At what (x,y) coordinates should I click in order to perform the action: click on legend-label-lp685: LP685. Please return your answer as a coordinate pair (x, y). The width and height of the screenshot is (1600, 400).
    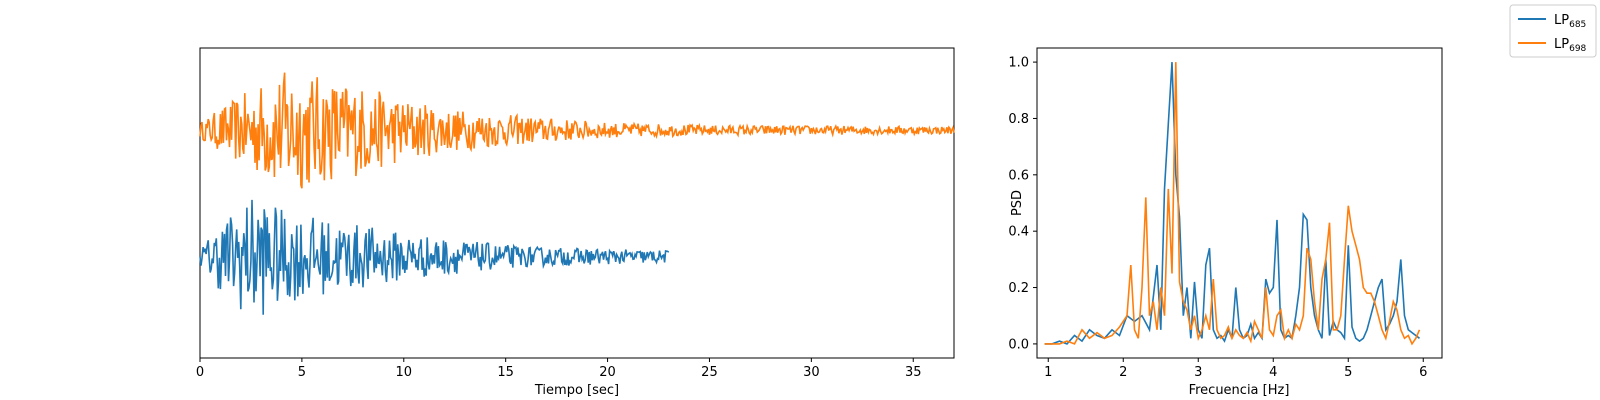
    Looking at the image, I should click on (1570, 21).